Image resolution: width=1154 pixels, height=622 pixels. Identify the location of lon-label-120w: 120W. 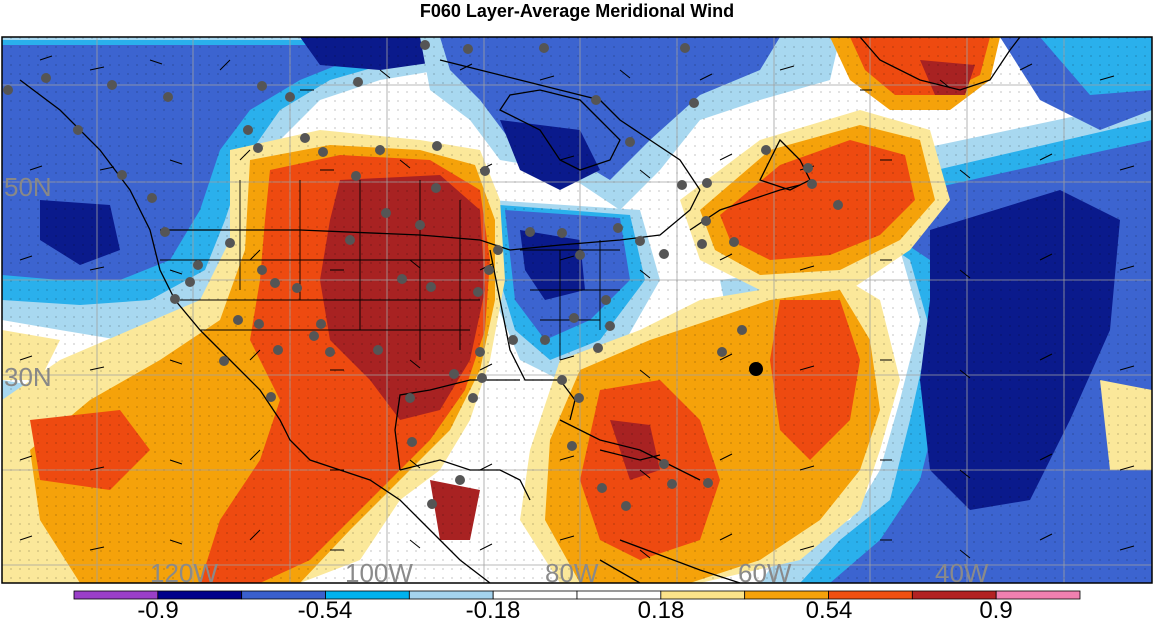
(184, 573).